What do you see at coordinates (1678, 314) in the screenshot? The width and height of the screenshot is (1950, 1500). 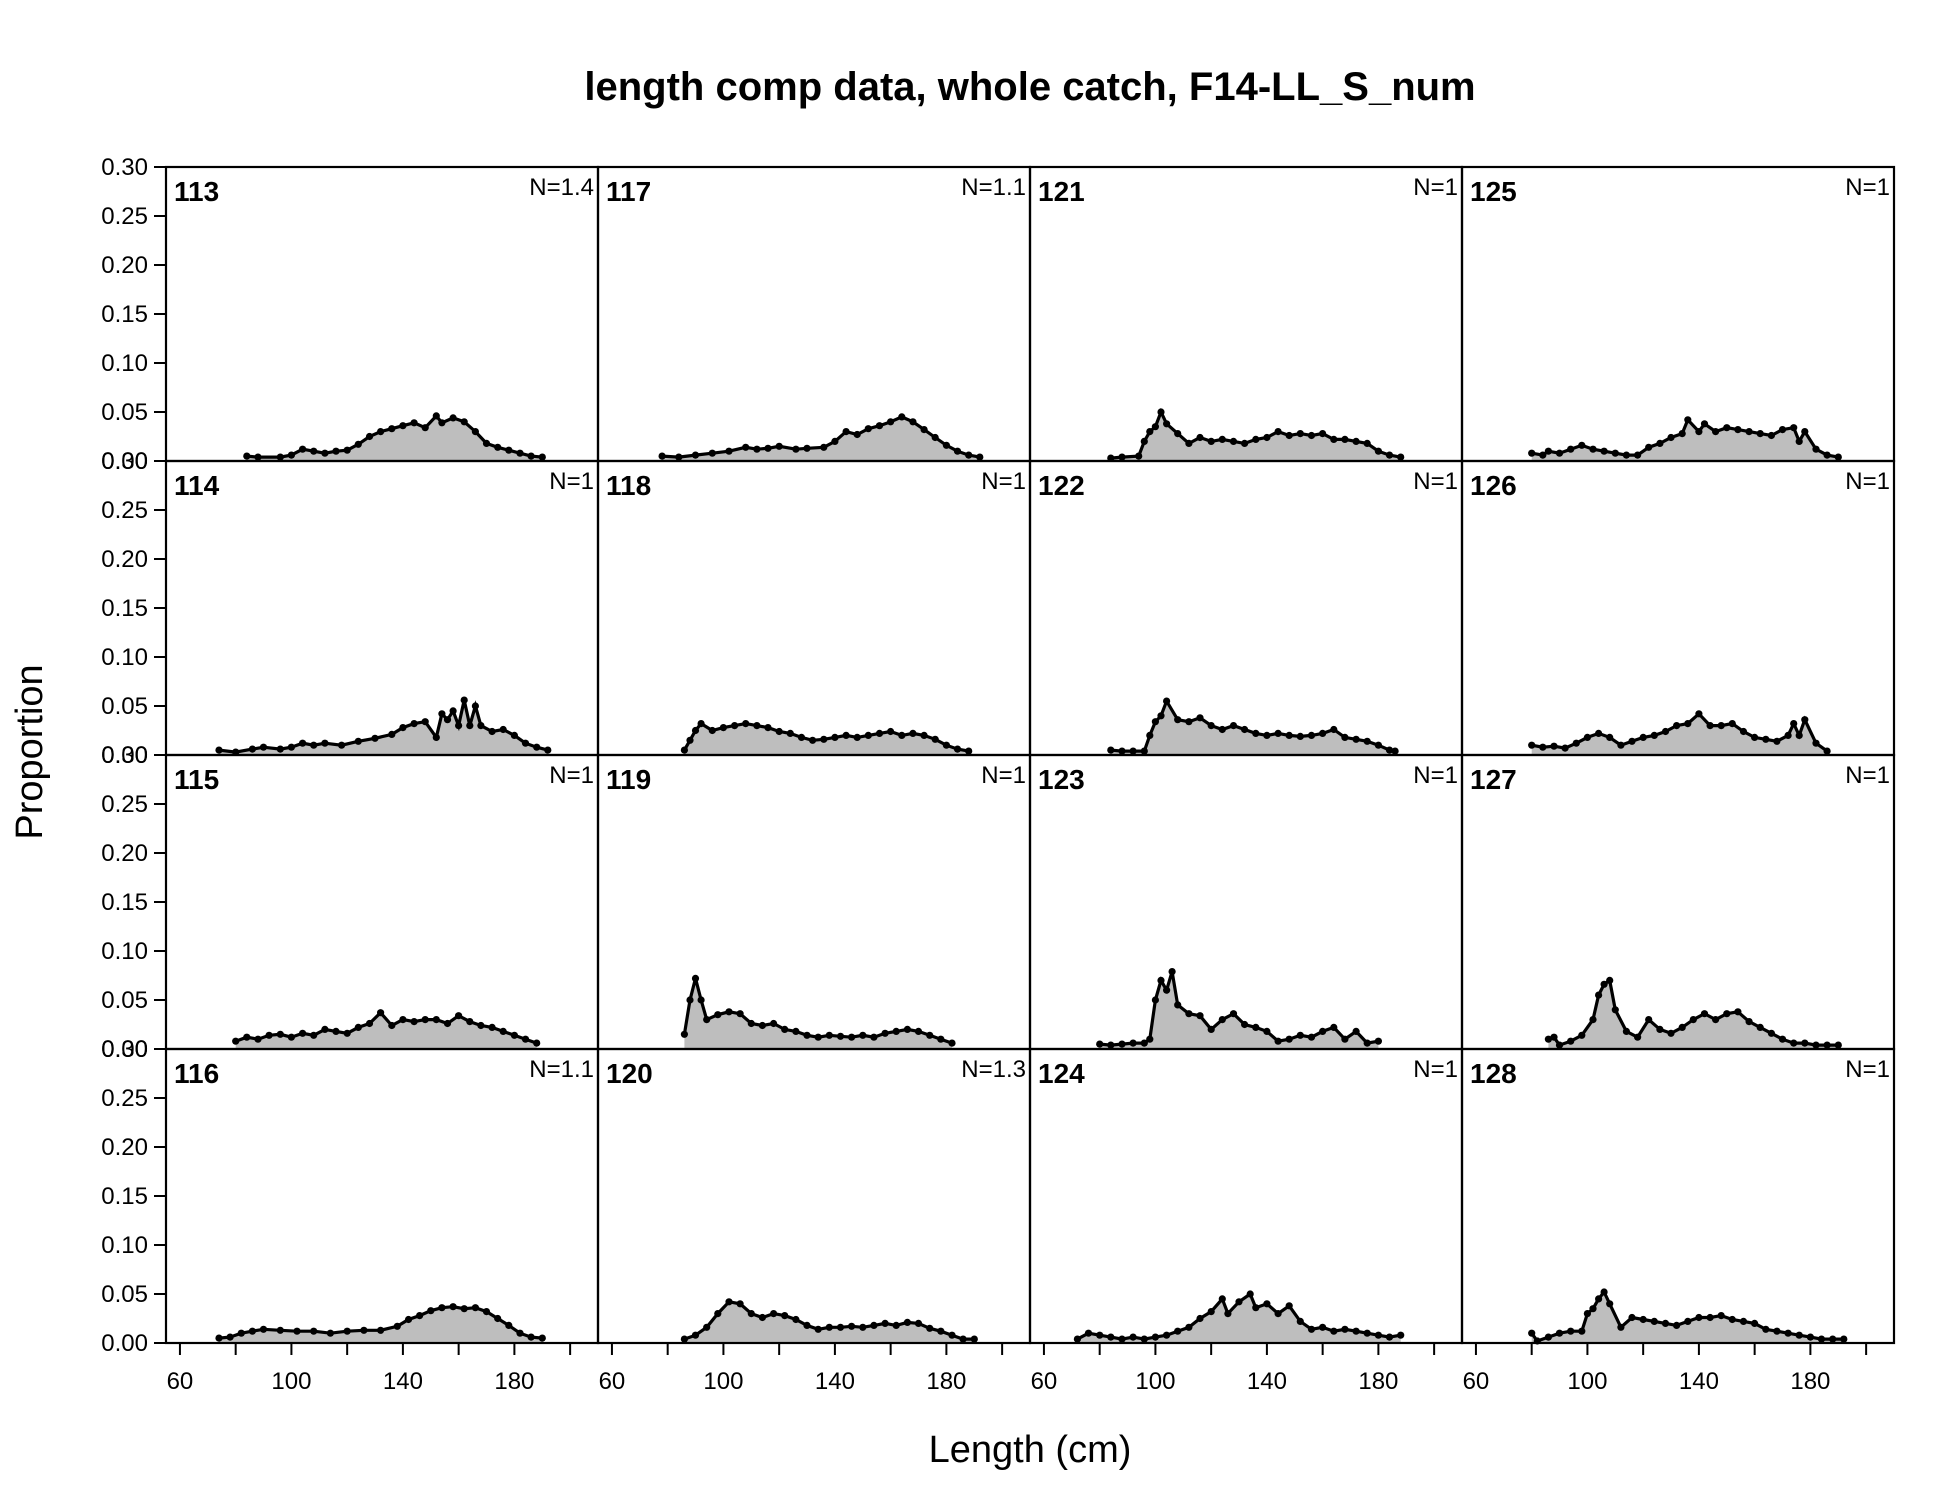 I see `panel-125: 125 N=1` at bounding box center [1678, 314].